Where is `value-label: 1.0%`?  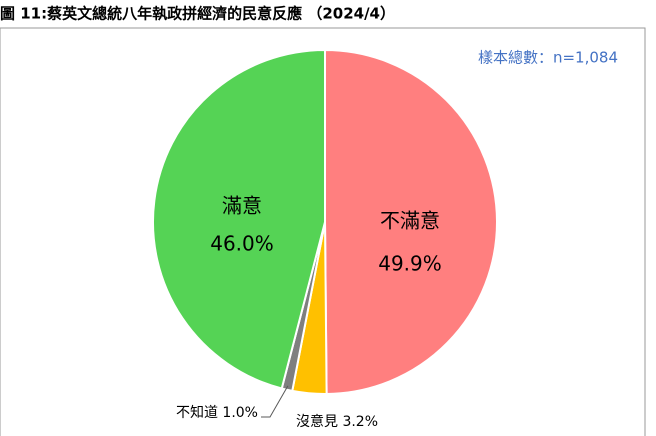
value-label: 1.0% is located at coordinates (240, 413).